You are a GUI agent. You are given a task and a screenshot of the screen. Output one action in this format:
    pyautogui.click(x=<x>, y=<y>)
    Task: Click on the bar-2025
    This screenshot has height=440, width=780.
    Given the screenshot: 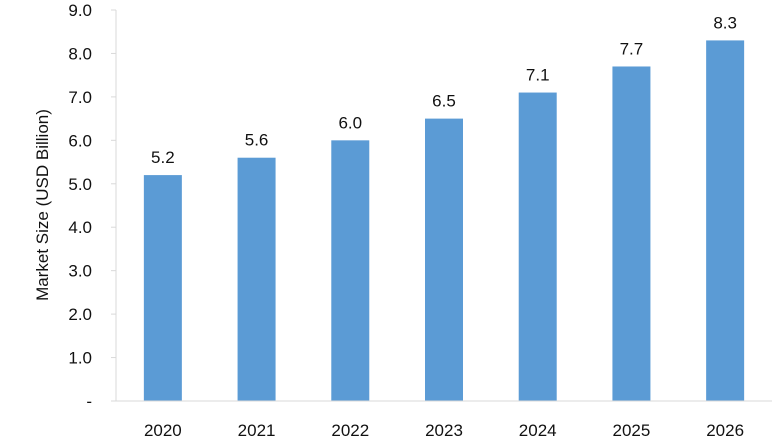 What is the action you would take?
    pyautogui.click(x=631, y=233)
    